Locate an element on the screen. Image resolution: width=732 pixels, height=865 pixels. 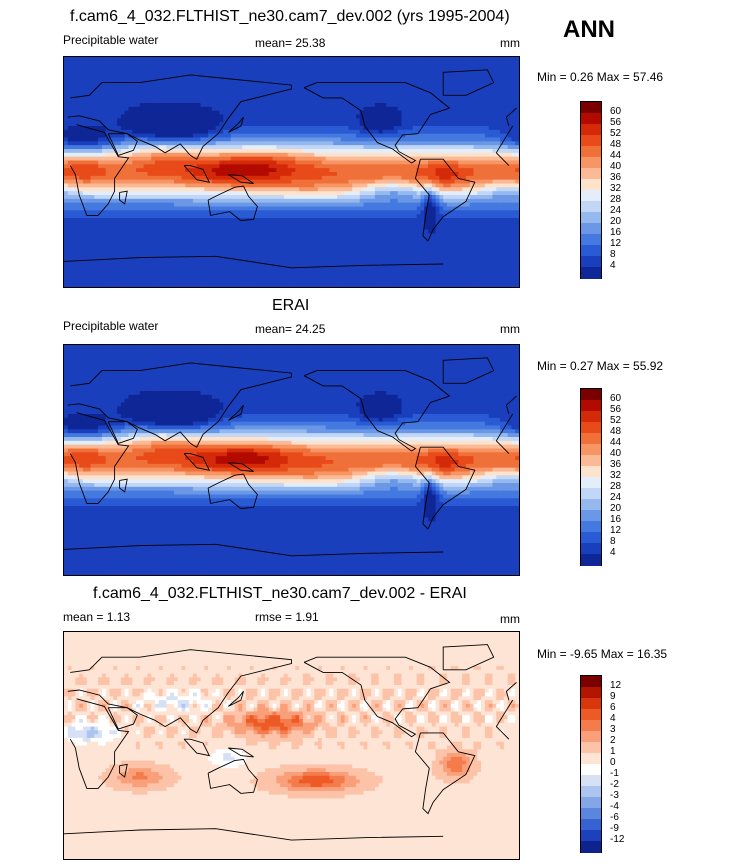
colorbar-tick-label: 60 is located at coordinates (615, 399).